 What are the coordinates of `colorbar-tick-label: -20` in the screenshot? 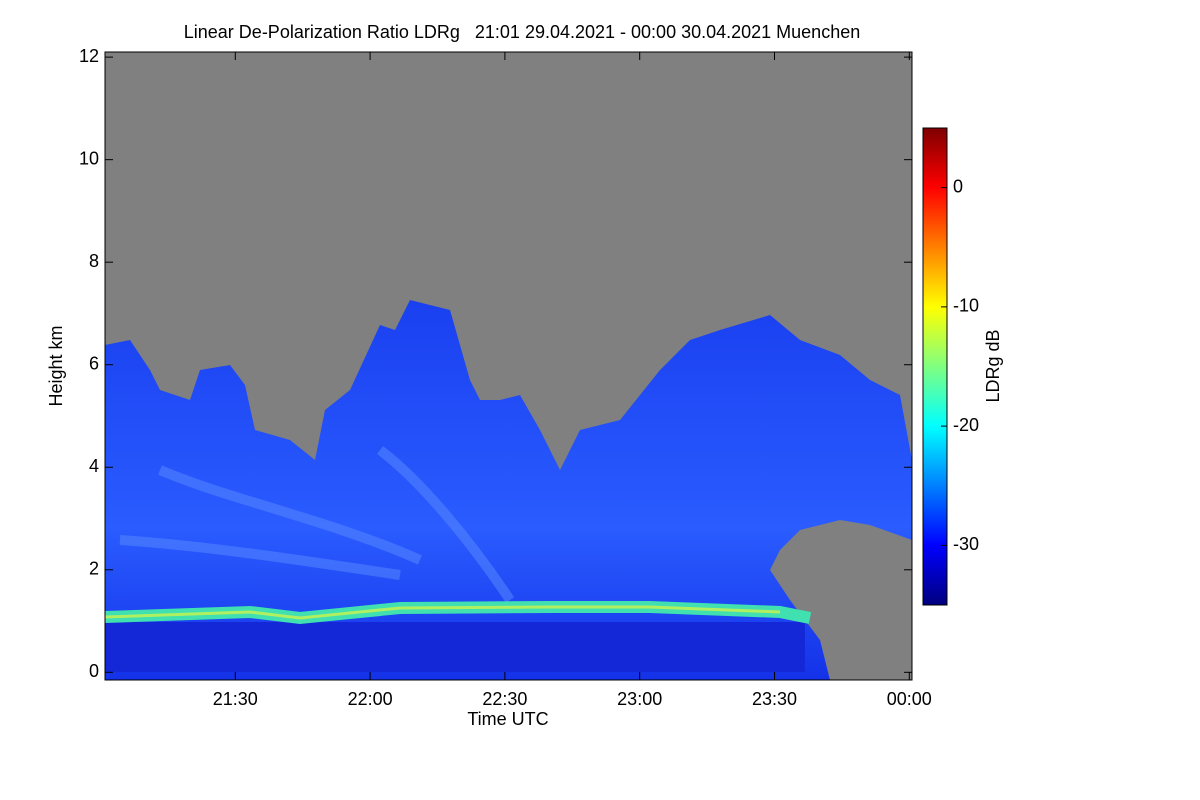 It's located at (966, 425).